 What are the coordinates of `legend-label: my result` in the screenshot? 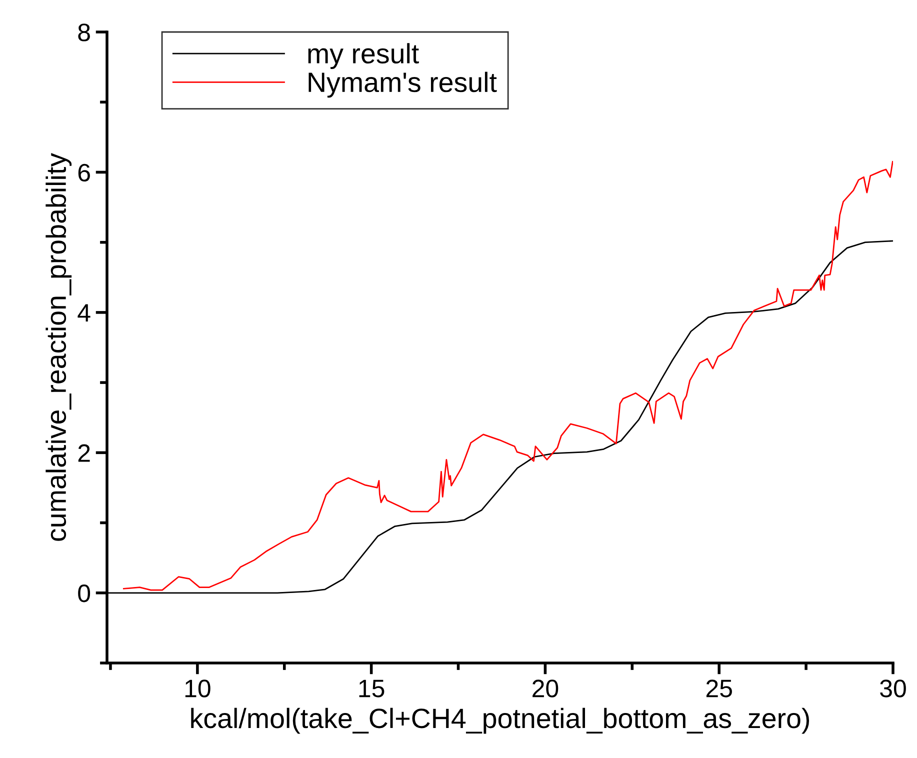 It's located at (363, 56).